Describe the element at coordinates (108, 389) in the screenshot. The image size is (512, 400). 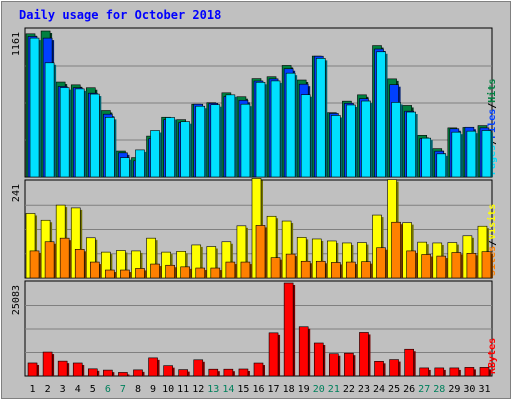
I see `x-tick-label-day-6: 6` at that location.